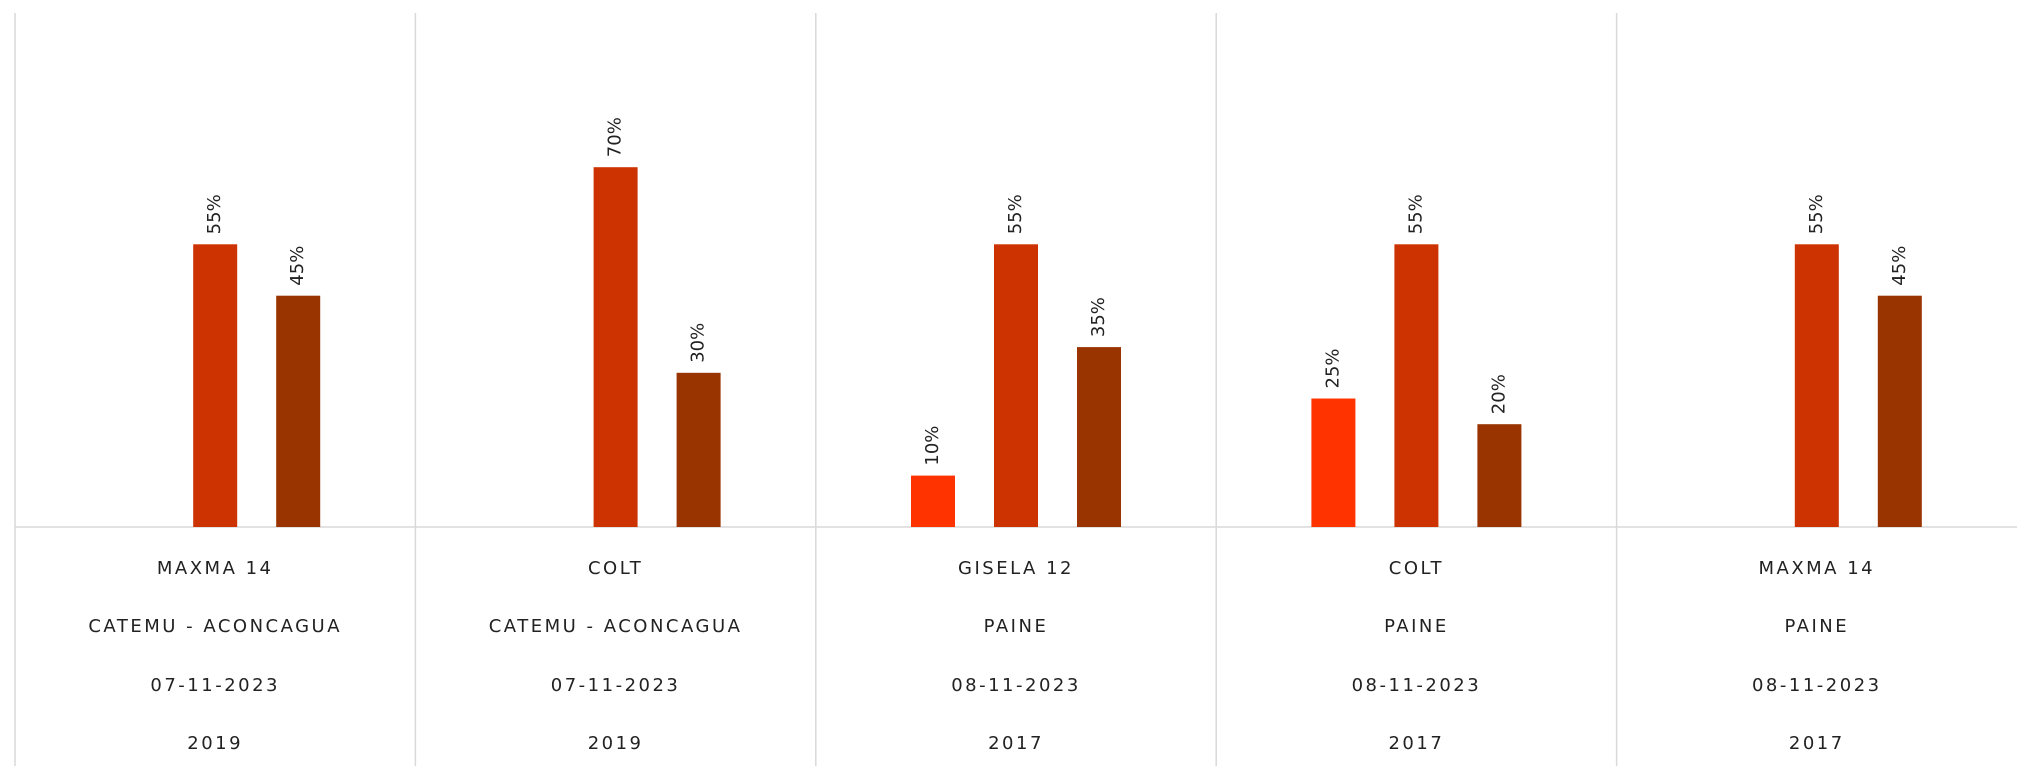  Describe the element at coordinates (1098, 317) in the screenshot. I see `data-label: 35%` at that location.